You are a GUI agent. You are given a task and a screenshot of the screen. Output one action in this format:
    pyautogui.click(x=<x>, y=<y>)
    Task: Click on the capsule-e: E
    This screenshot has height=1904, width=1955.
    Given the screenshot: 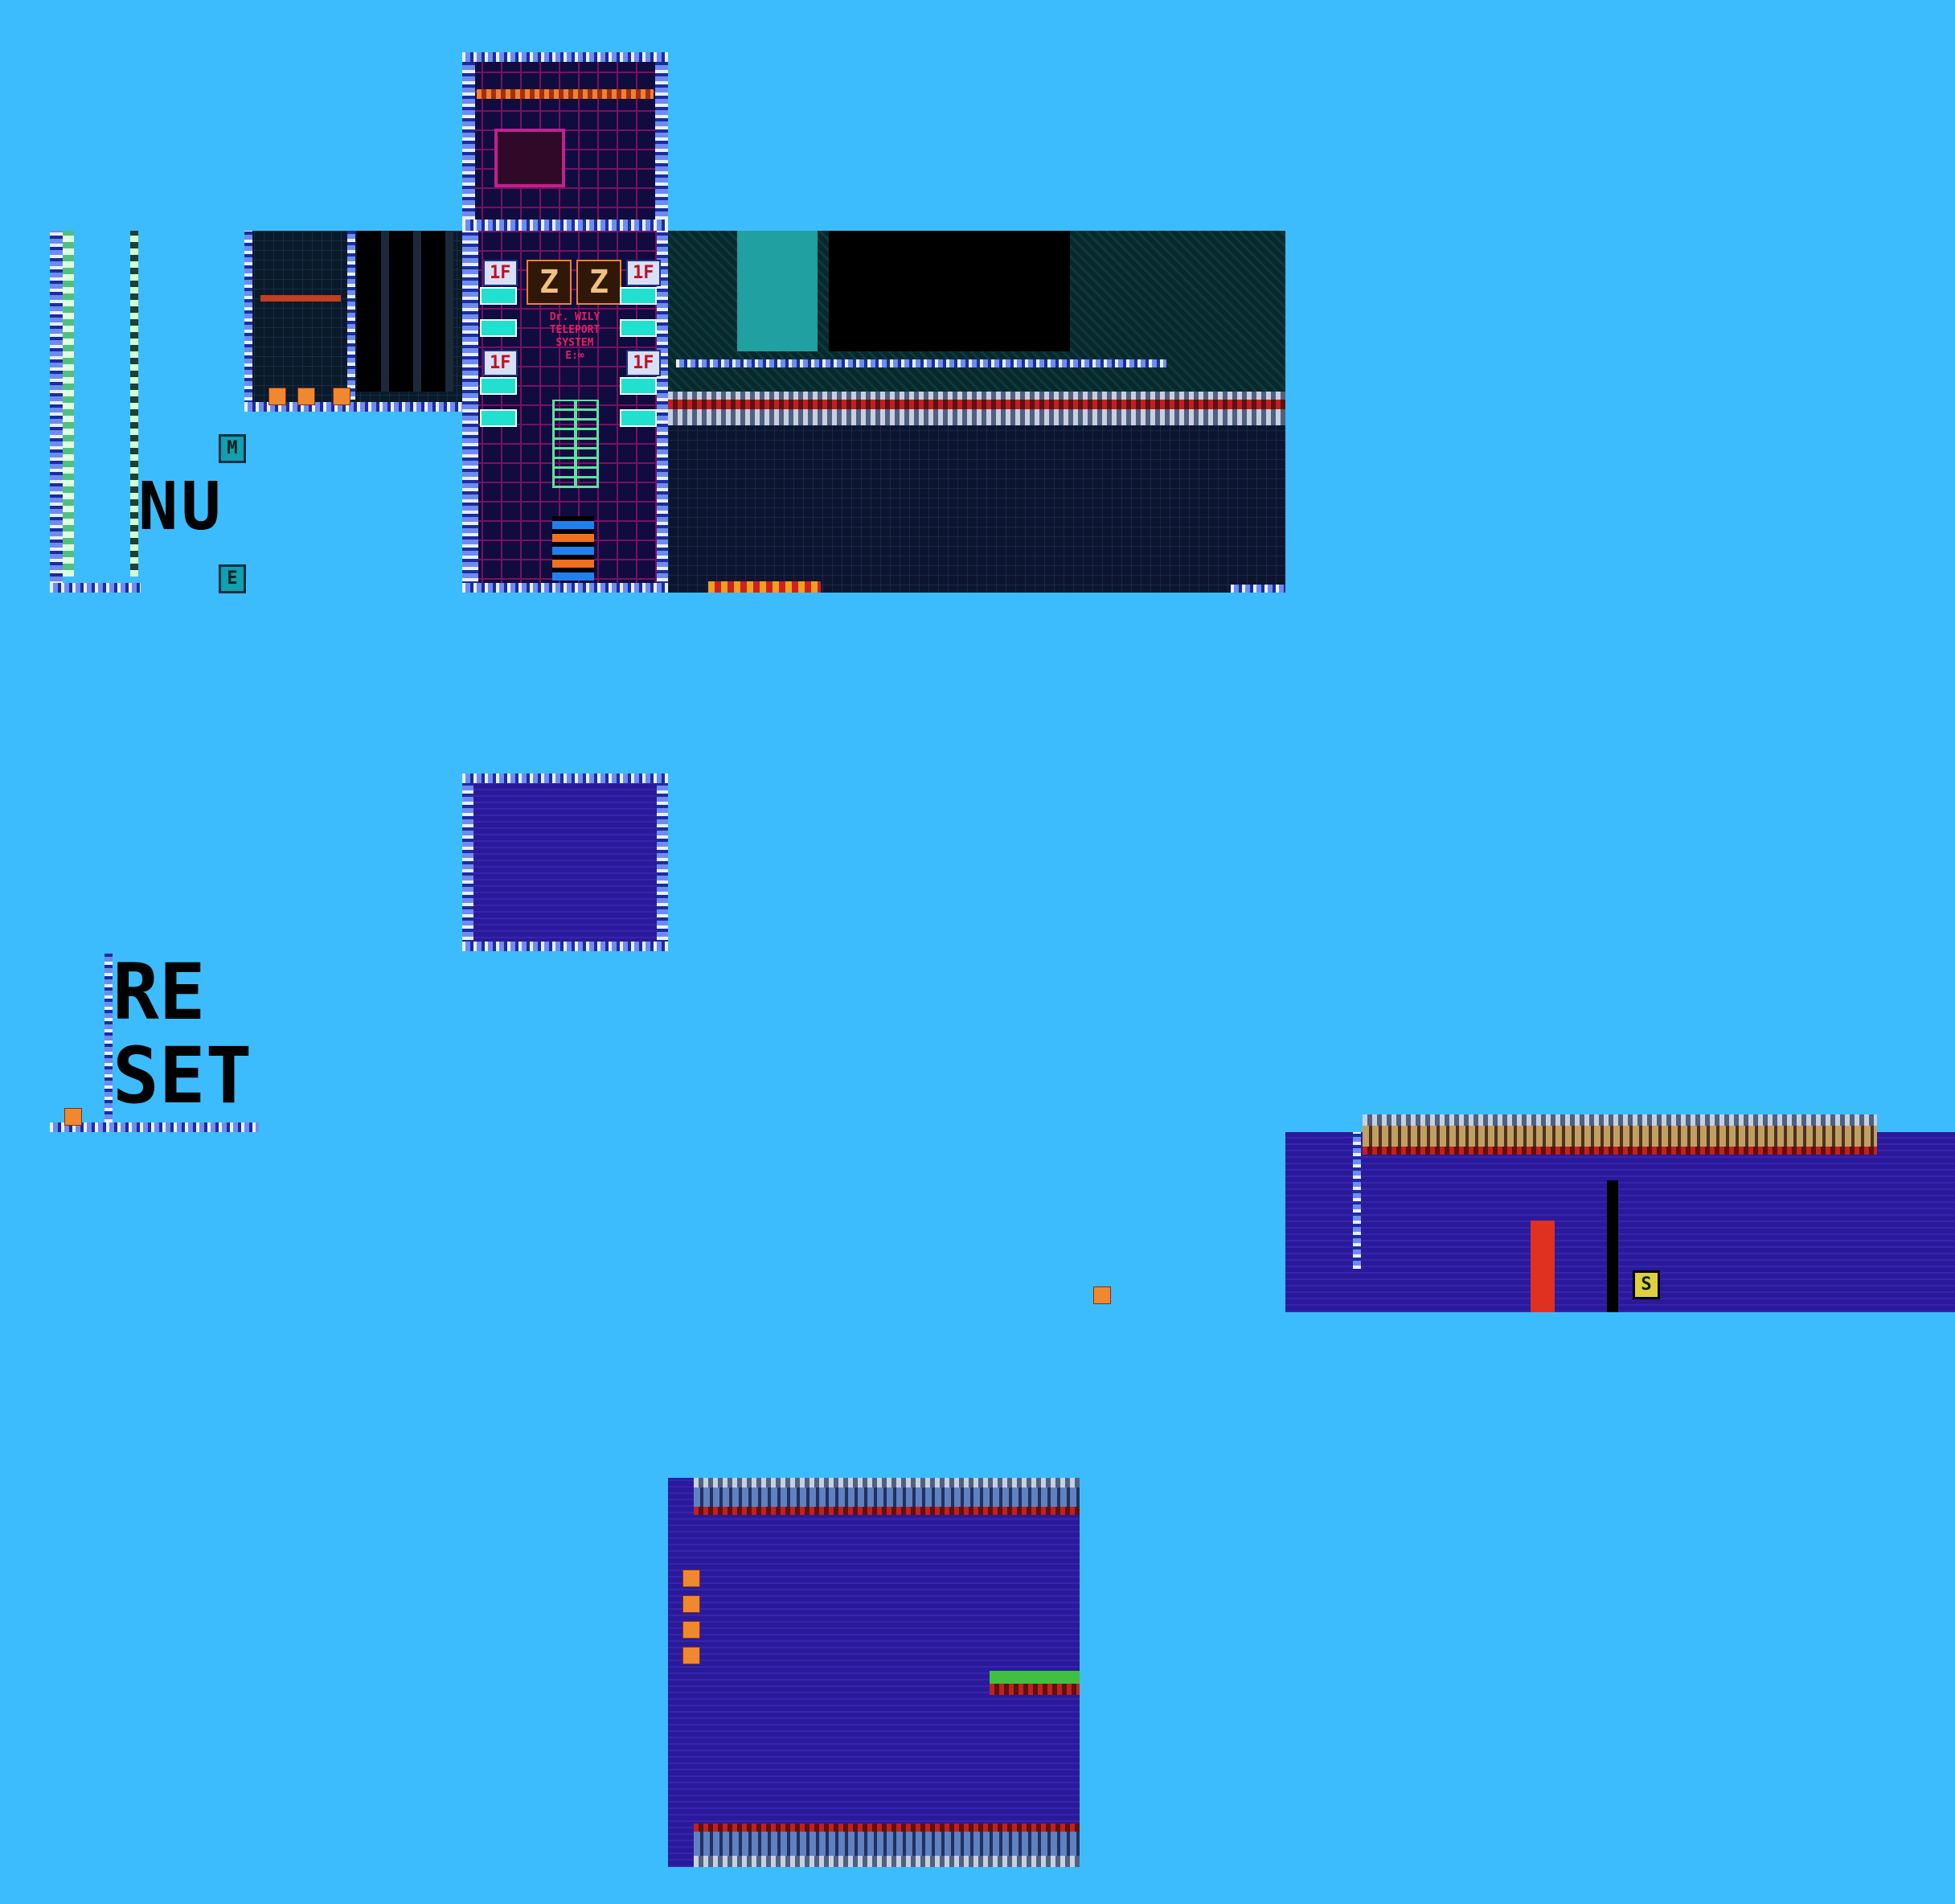 What is the action you would take?
    pyautogui.click(x=232, y=578)
    